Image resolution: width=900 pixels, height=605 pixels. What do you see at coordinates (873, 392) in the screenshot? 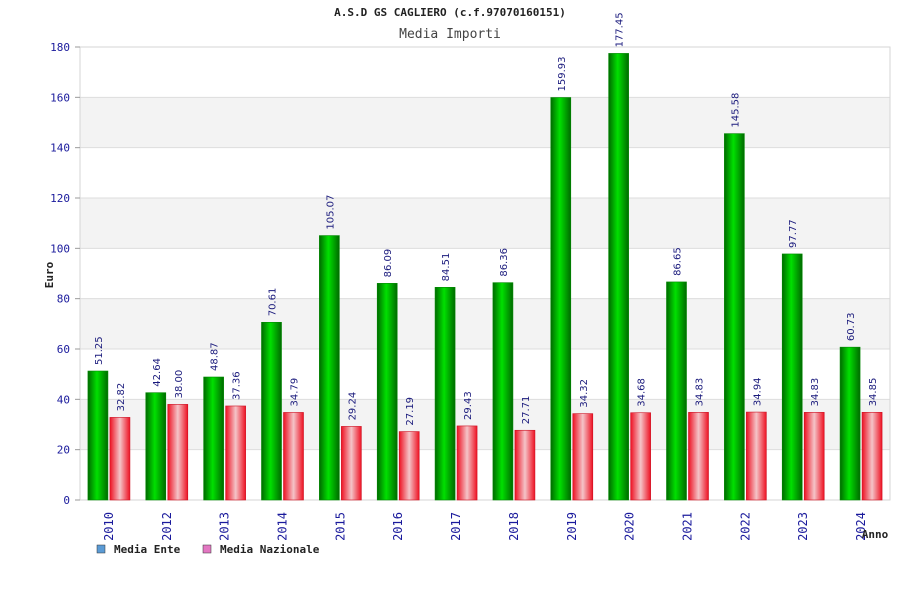
I see `data-label: 34.85` at bounding box center [873, 392].